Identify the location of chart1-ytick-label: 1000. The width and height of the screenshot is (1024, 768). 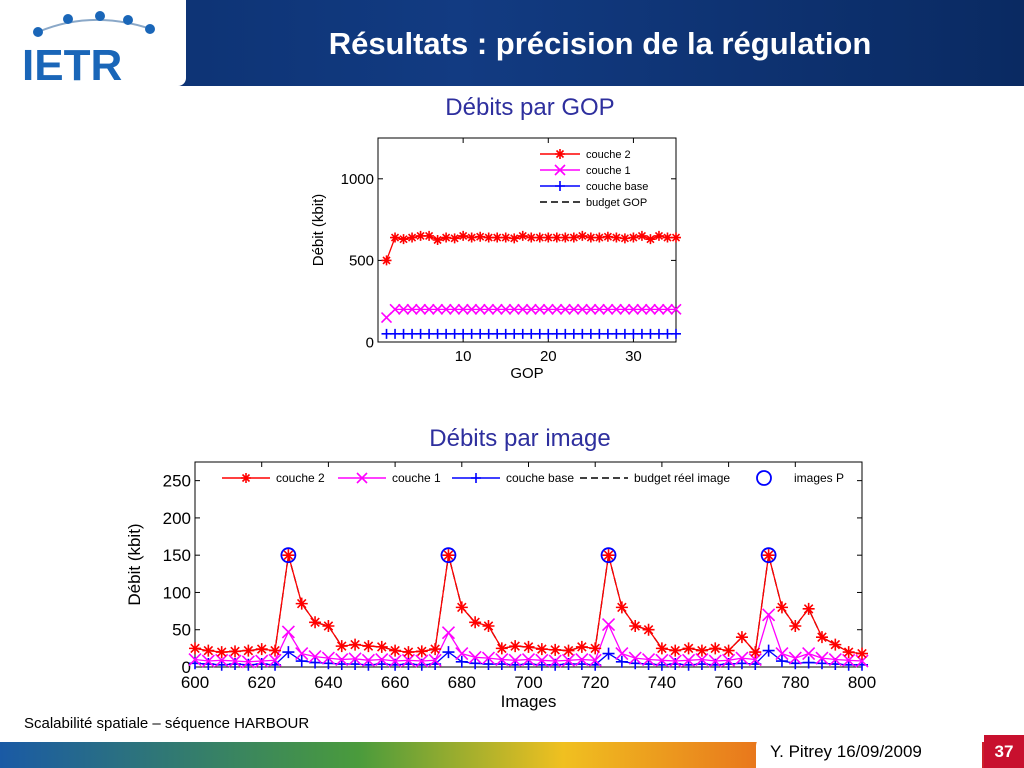
(357, 179).